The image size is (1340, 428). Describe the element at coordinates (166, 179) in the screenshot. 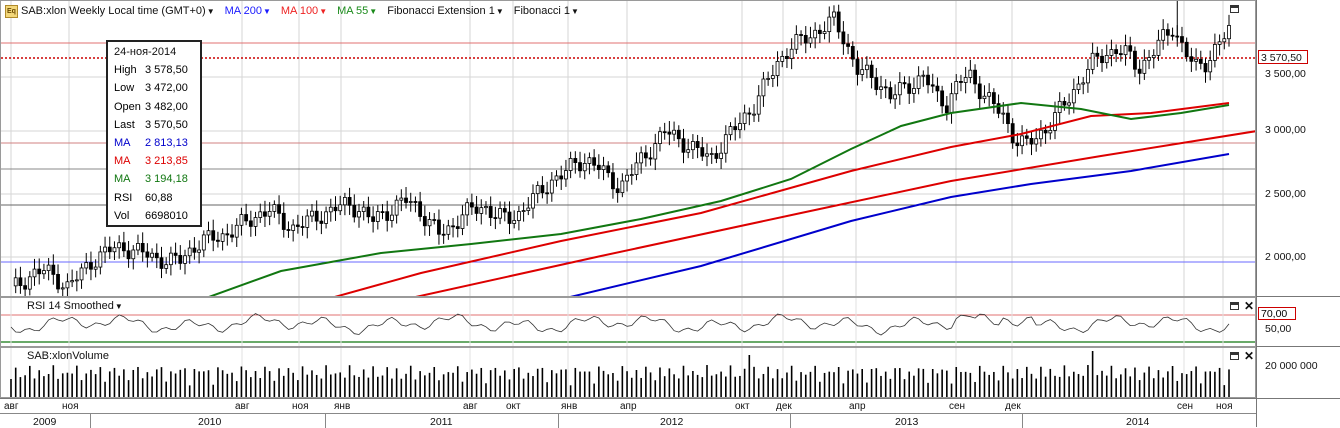

I see `info-value: 3 194,18` at that location.